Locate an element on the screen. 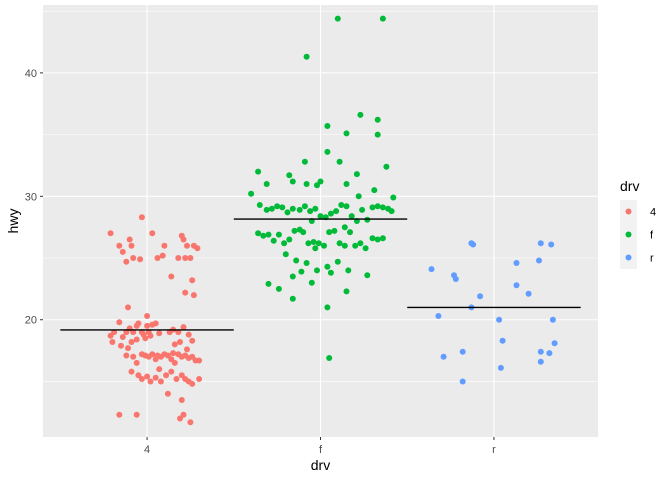 The image size is (672, 480). legend-title: drv is located at coordinates (629, 186).